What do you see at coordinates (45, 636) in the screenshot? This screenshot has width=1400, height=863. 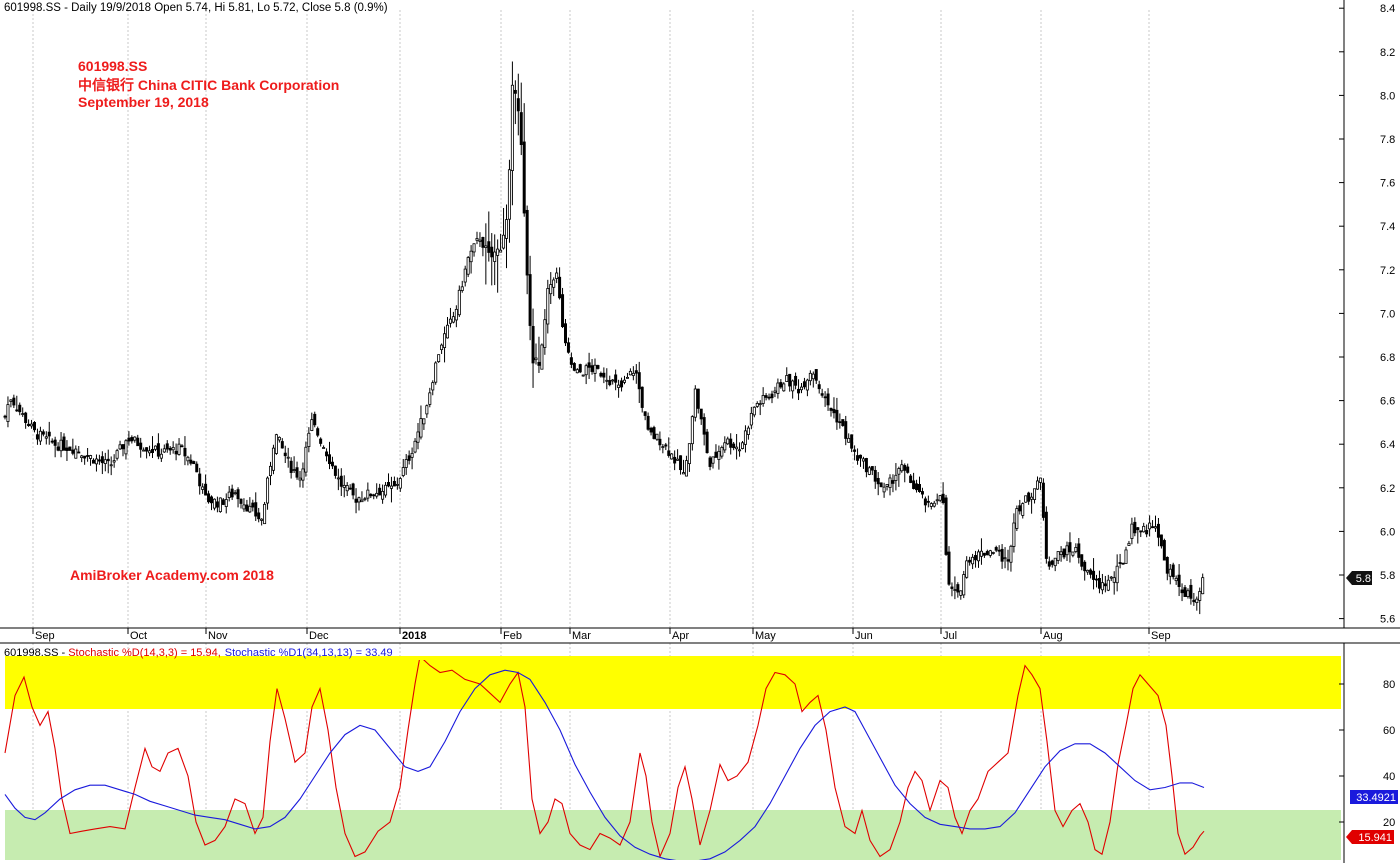 I see `date-tick-label: Sep` at bounding box center [45, 636].